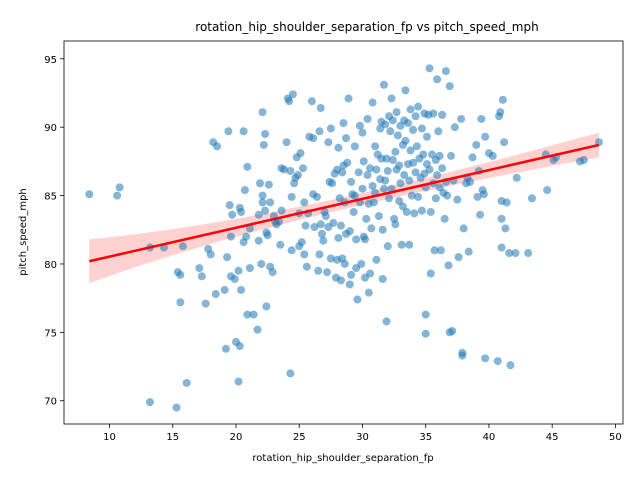  I want to click on x-tick-label: 15, so click(172, 437).